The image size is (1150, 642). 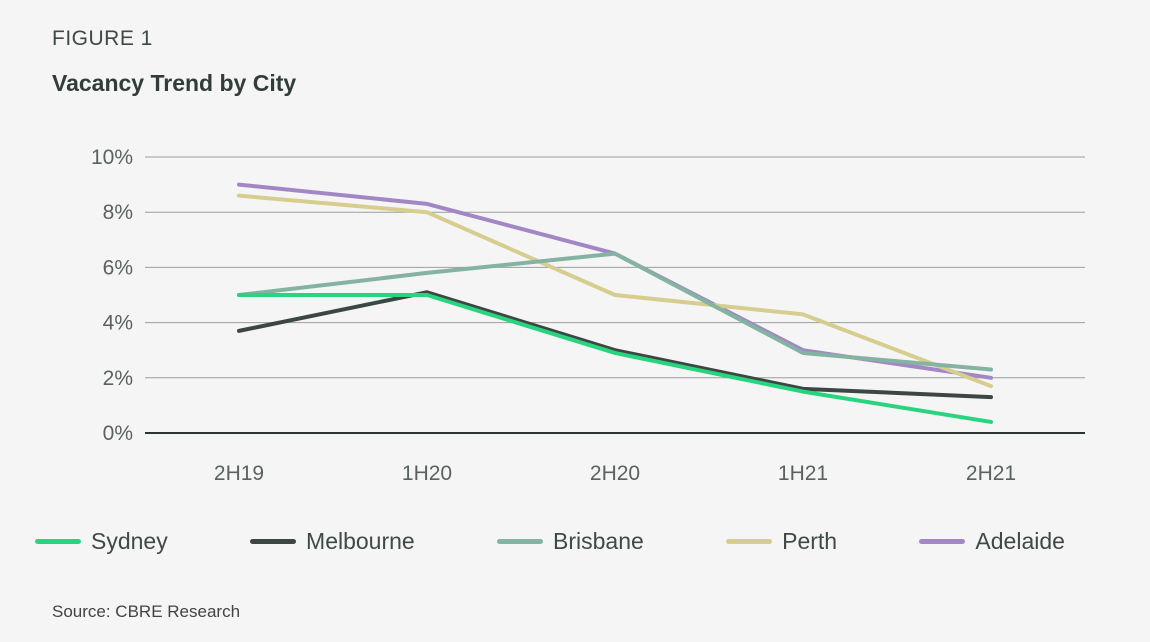 What do you see at coordinates (615, 345) in the screenshot?
I see `series-line-melbourne` at bounding box center [615, 345].